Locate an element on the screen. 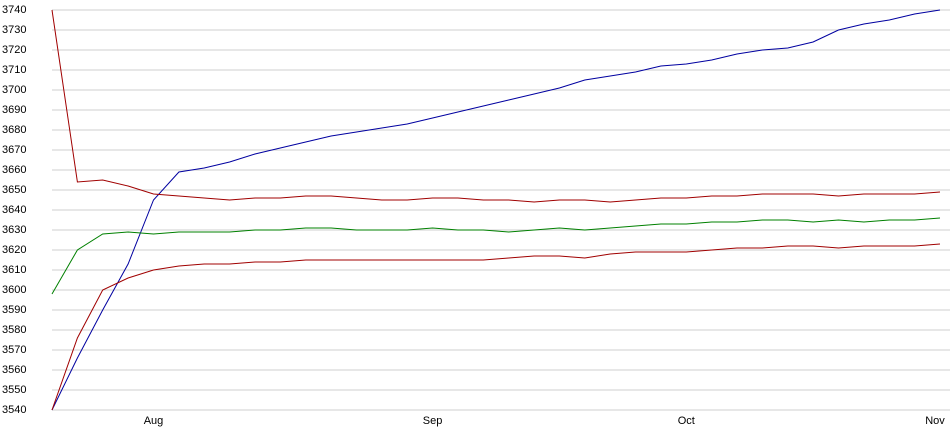  y-tick-label: 3550 is located at coordinates (14, 390).